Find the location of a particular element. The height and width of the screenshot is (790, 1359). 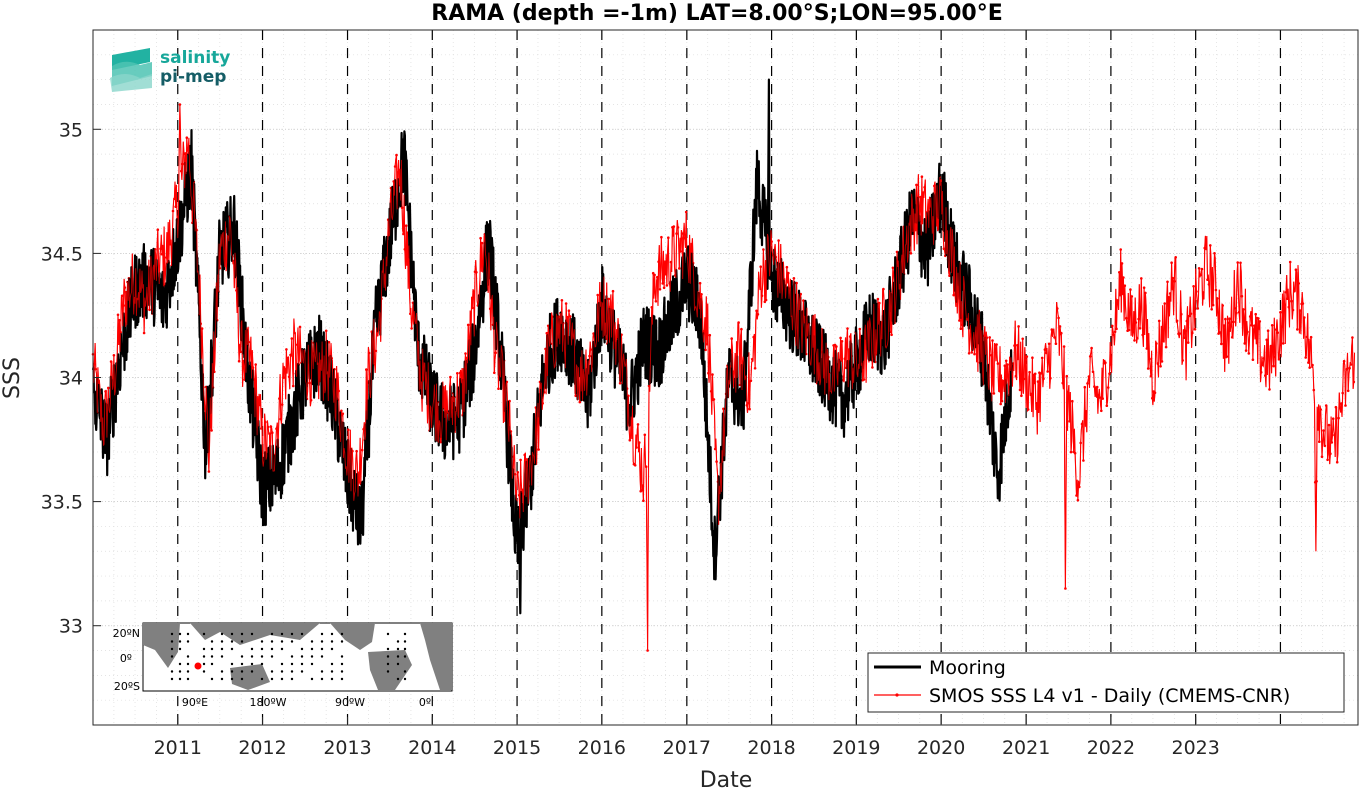

south-america-landmass is located at coordinates (390, 670).